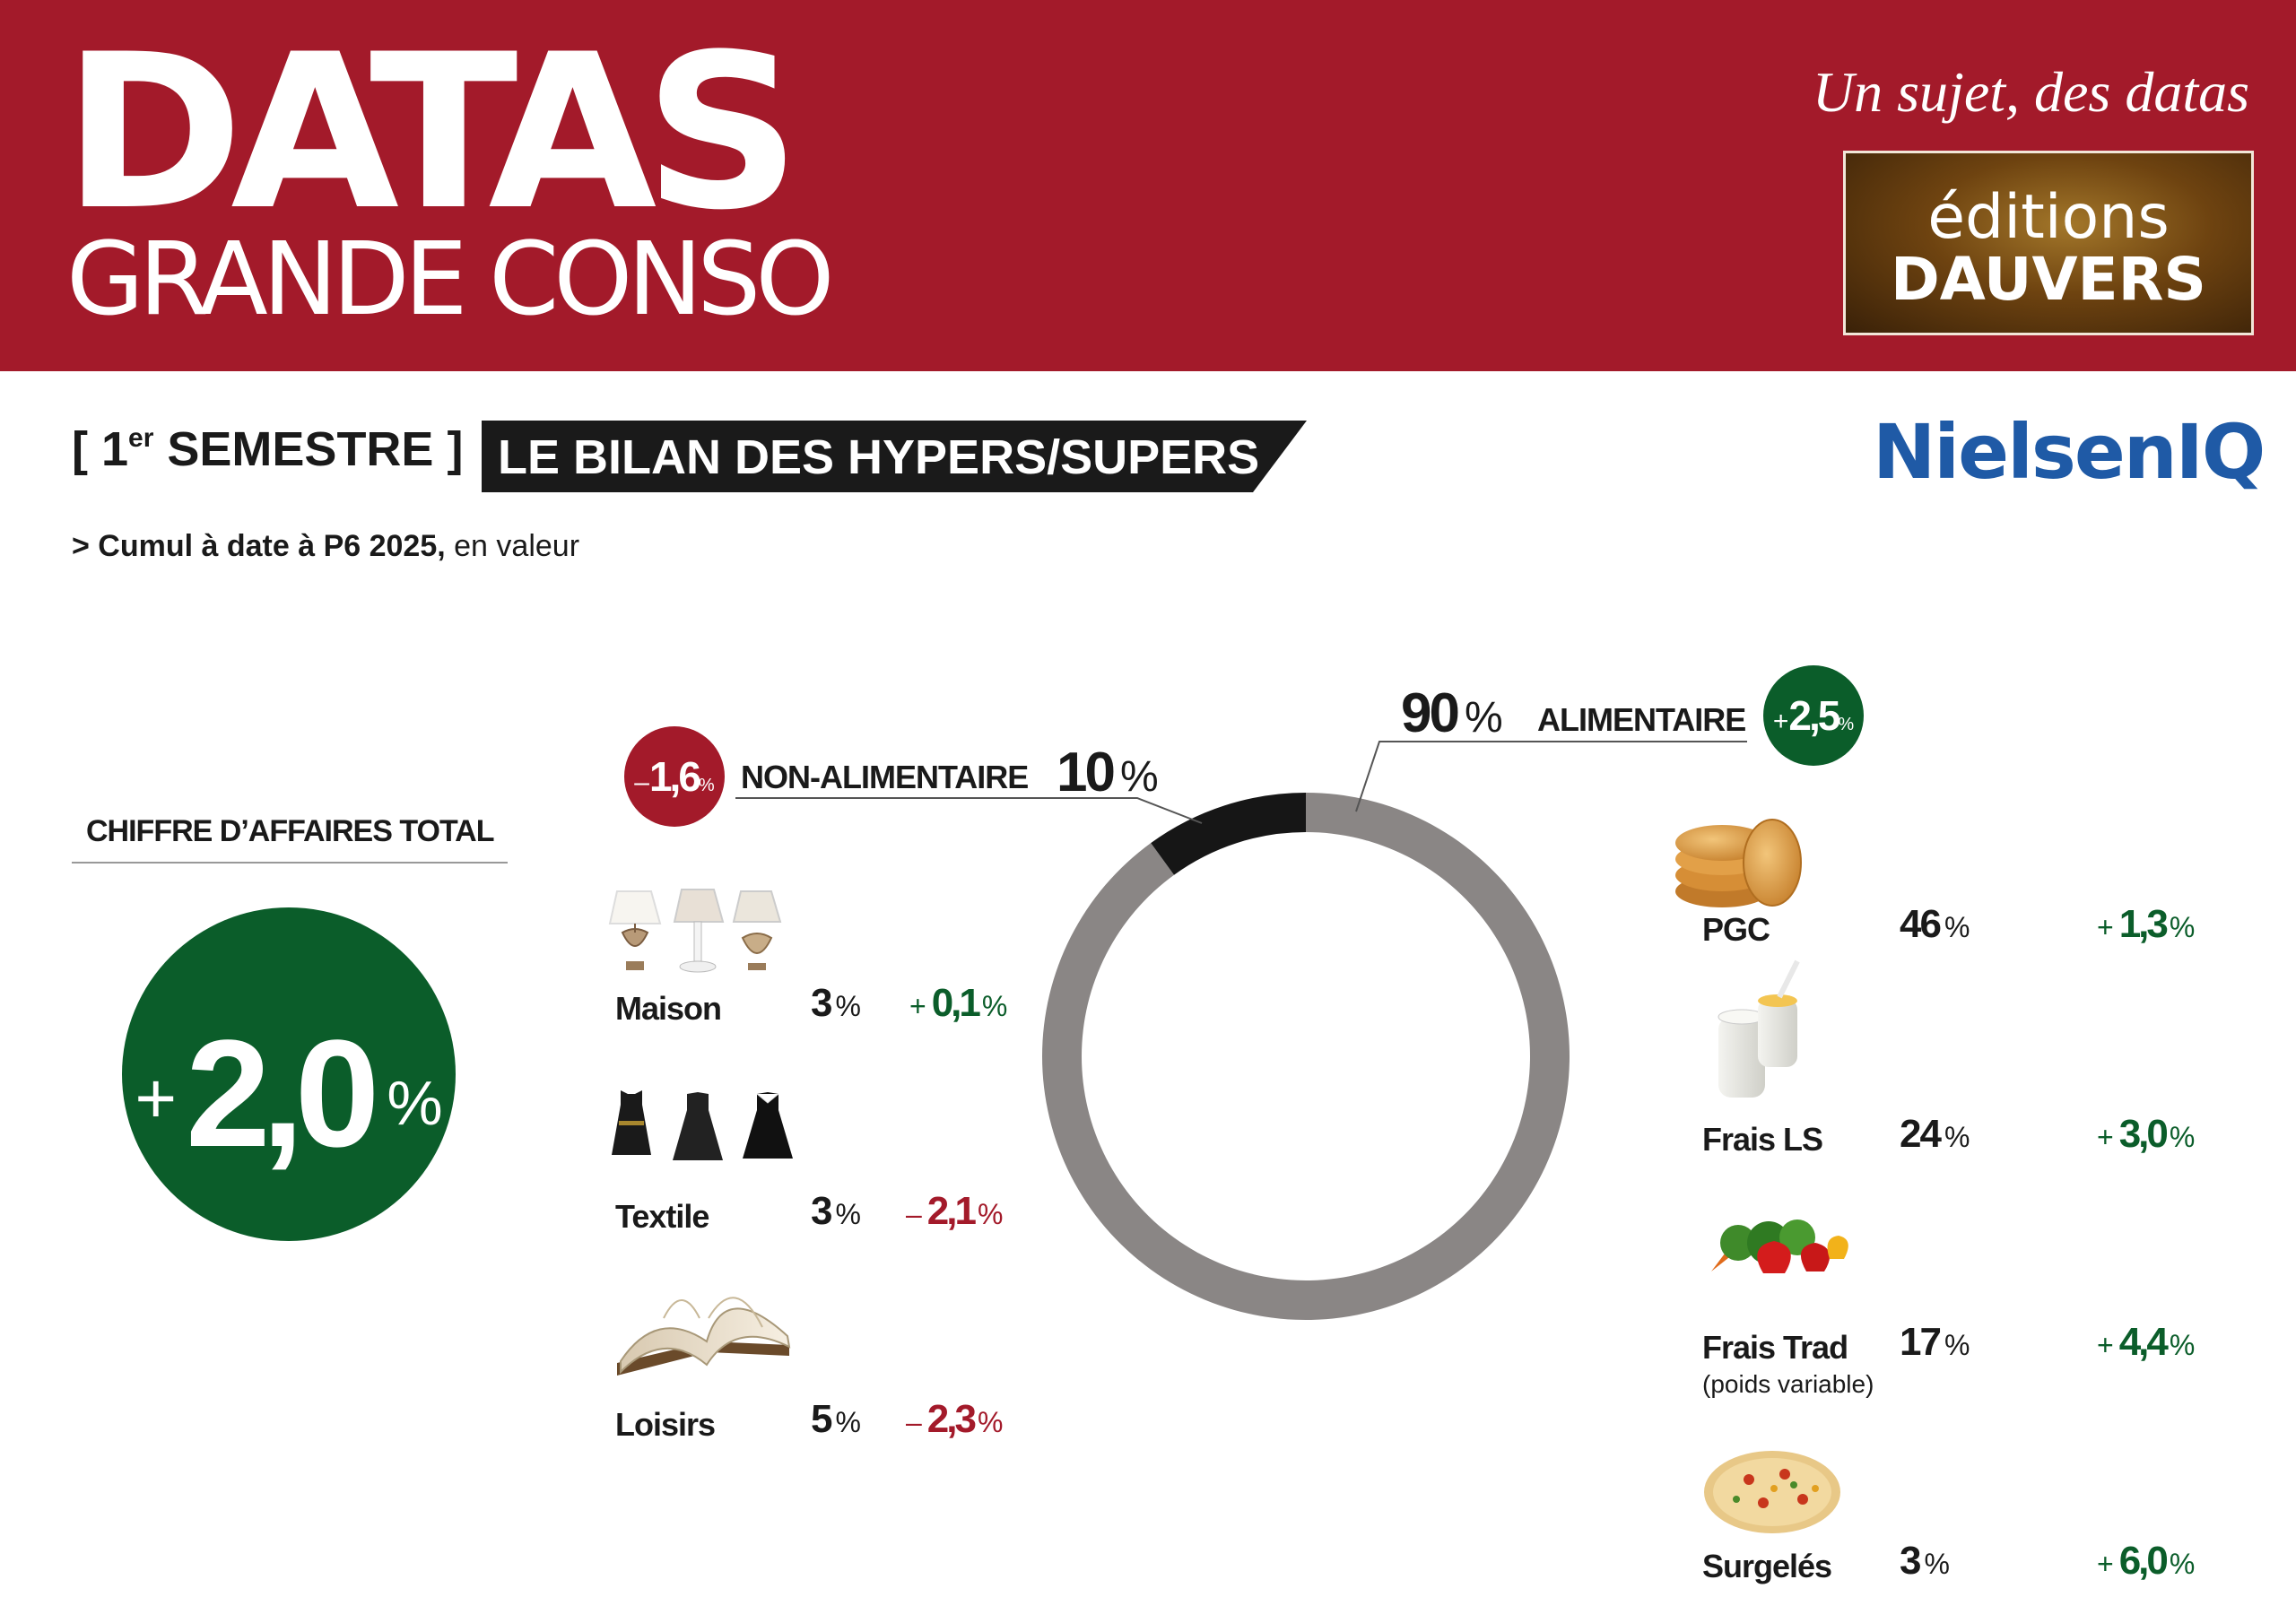 The height and width of the screenshot is (1623, 2296). What do you see at coordinates (100, 449) in the screenshot?
I see `semester-open: [ 1` at bounding box center [100, 449].